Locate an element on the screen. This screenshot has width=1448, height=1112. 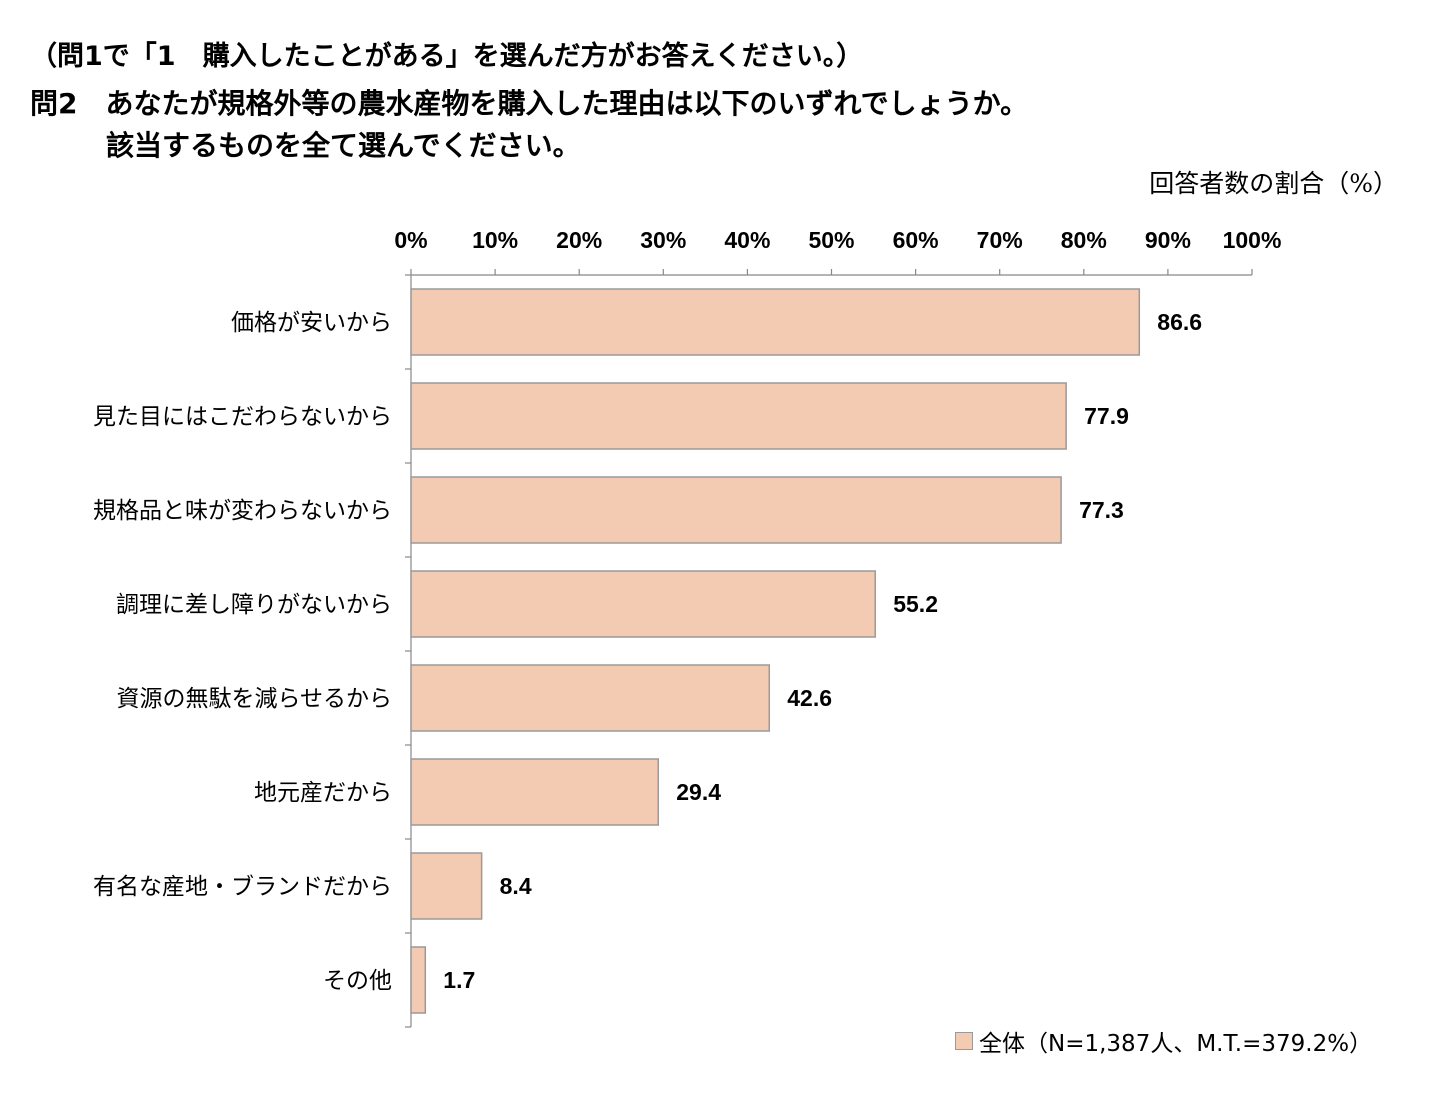
x-tick-label: 90% is located at coordinates (1168, 240).